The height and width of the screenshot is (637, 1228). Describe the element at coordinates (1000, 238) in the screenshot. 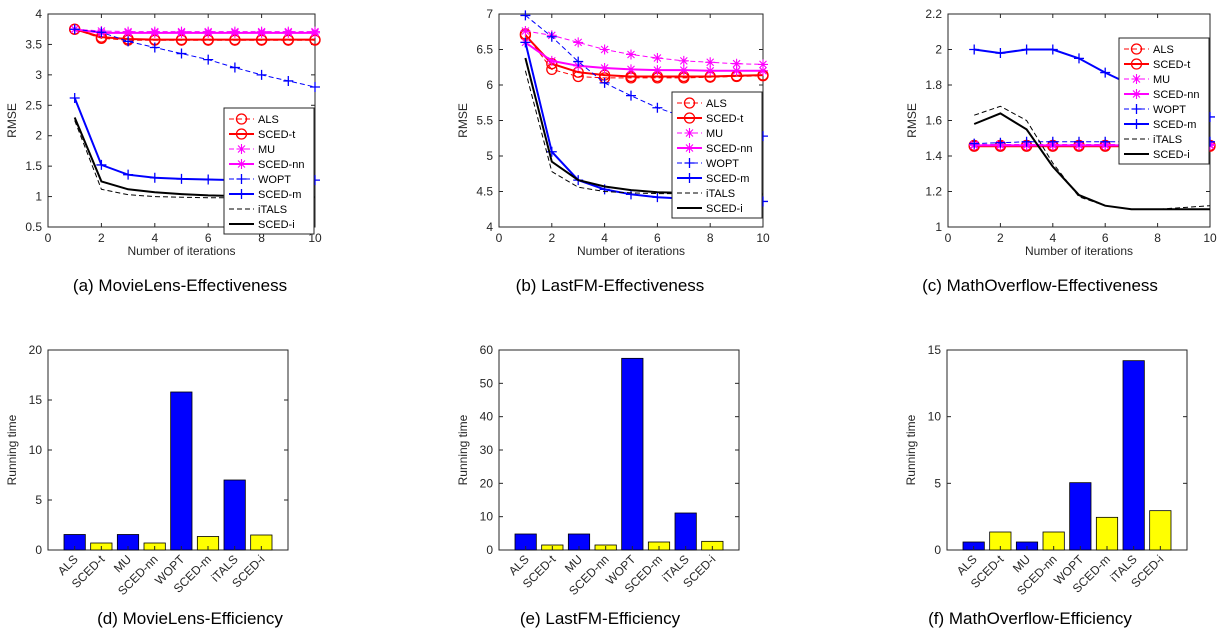

I see `c-xtick-label: 2` at that location.